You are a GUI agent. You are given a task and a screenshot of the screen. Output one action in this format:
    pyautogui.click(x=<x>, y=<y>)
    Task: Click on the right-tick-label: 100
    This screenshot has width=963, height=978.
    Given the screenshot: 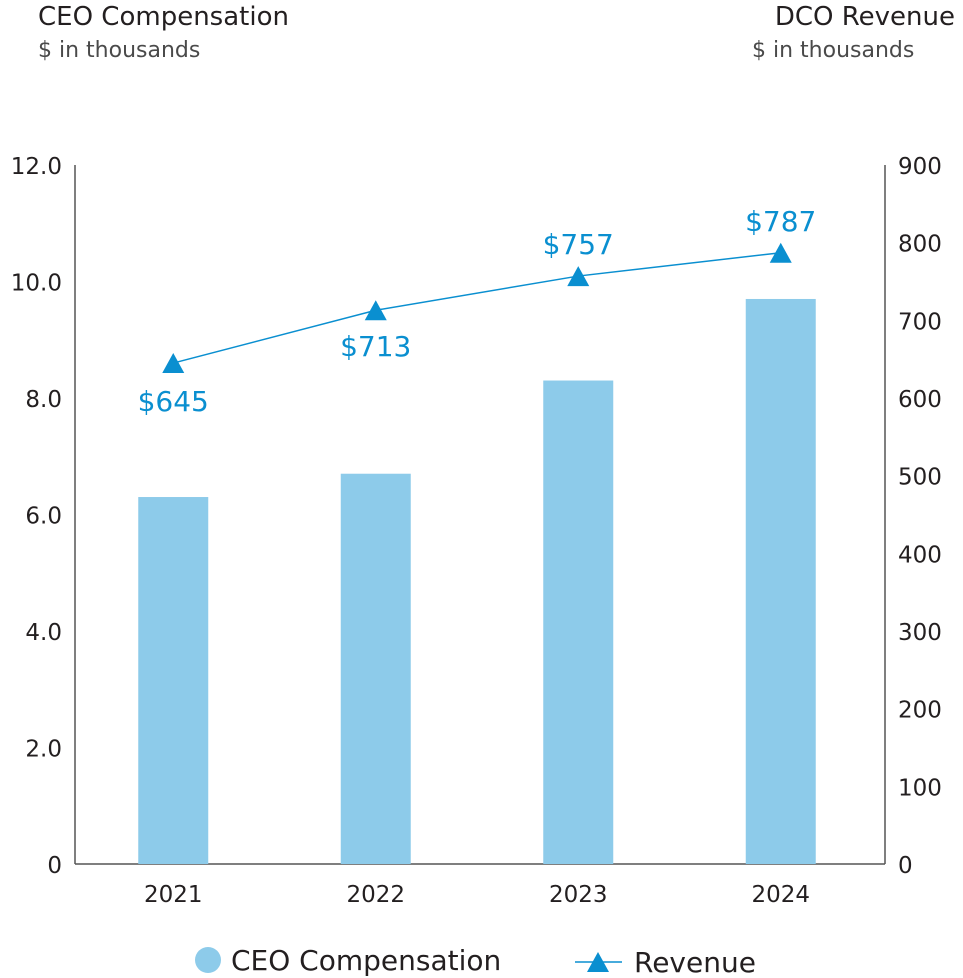 What is the action you would take?
    pyautogui.click(x=920, y=788)
    